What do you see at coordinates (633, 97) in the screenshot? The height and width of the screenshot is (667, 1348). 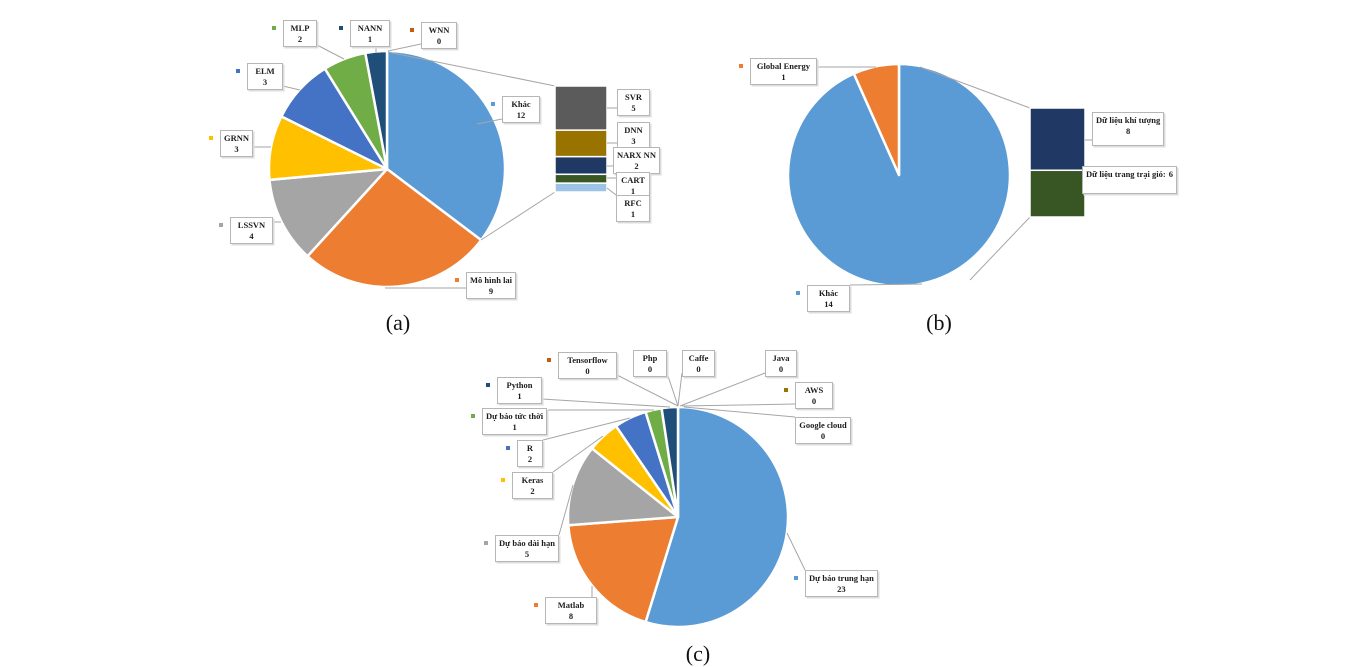 I see `callout-label: SVR` at bounding box center [633, 97].